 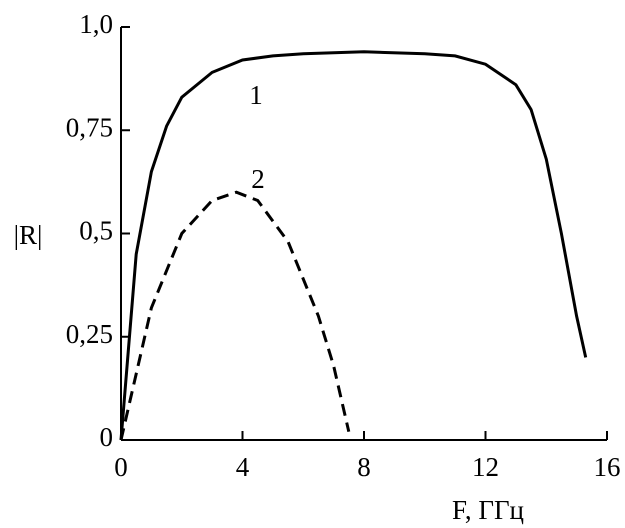 What do you see at coordinates (107, 437) in the screenshot?
I see `y-tick-label: 0` at bounding box center [107, 437].